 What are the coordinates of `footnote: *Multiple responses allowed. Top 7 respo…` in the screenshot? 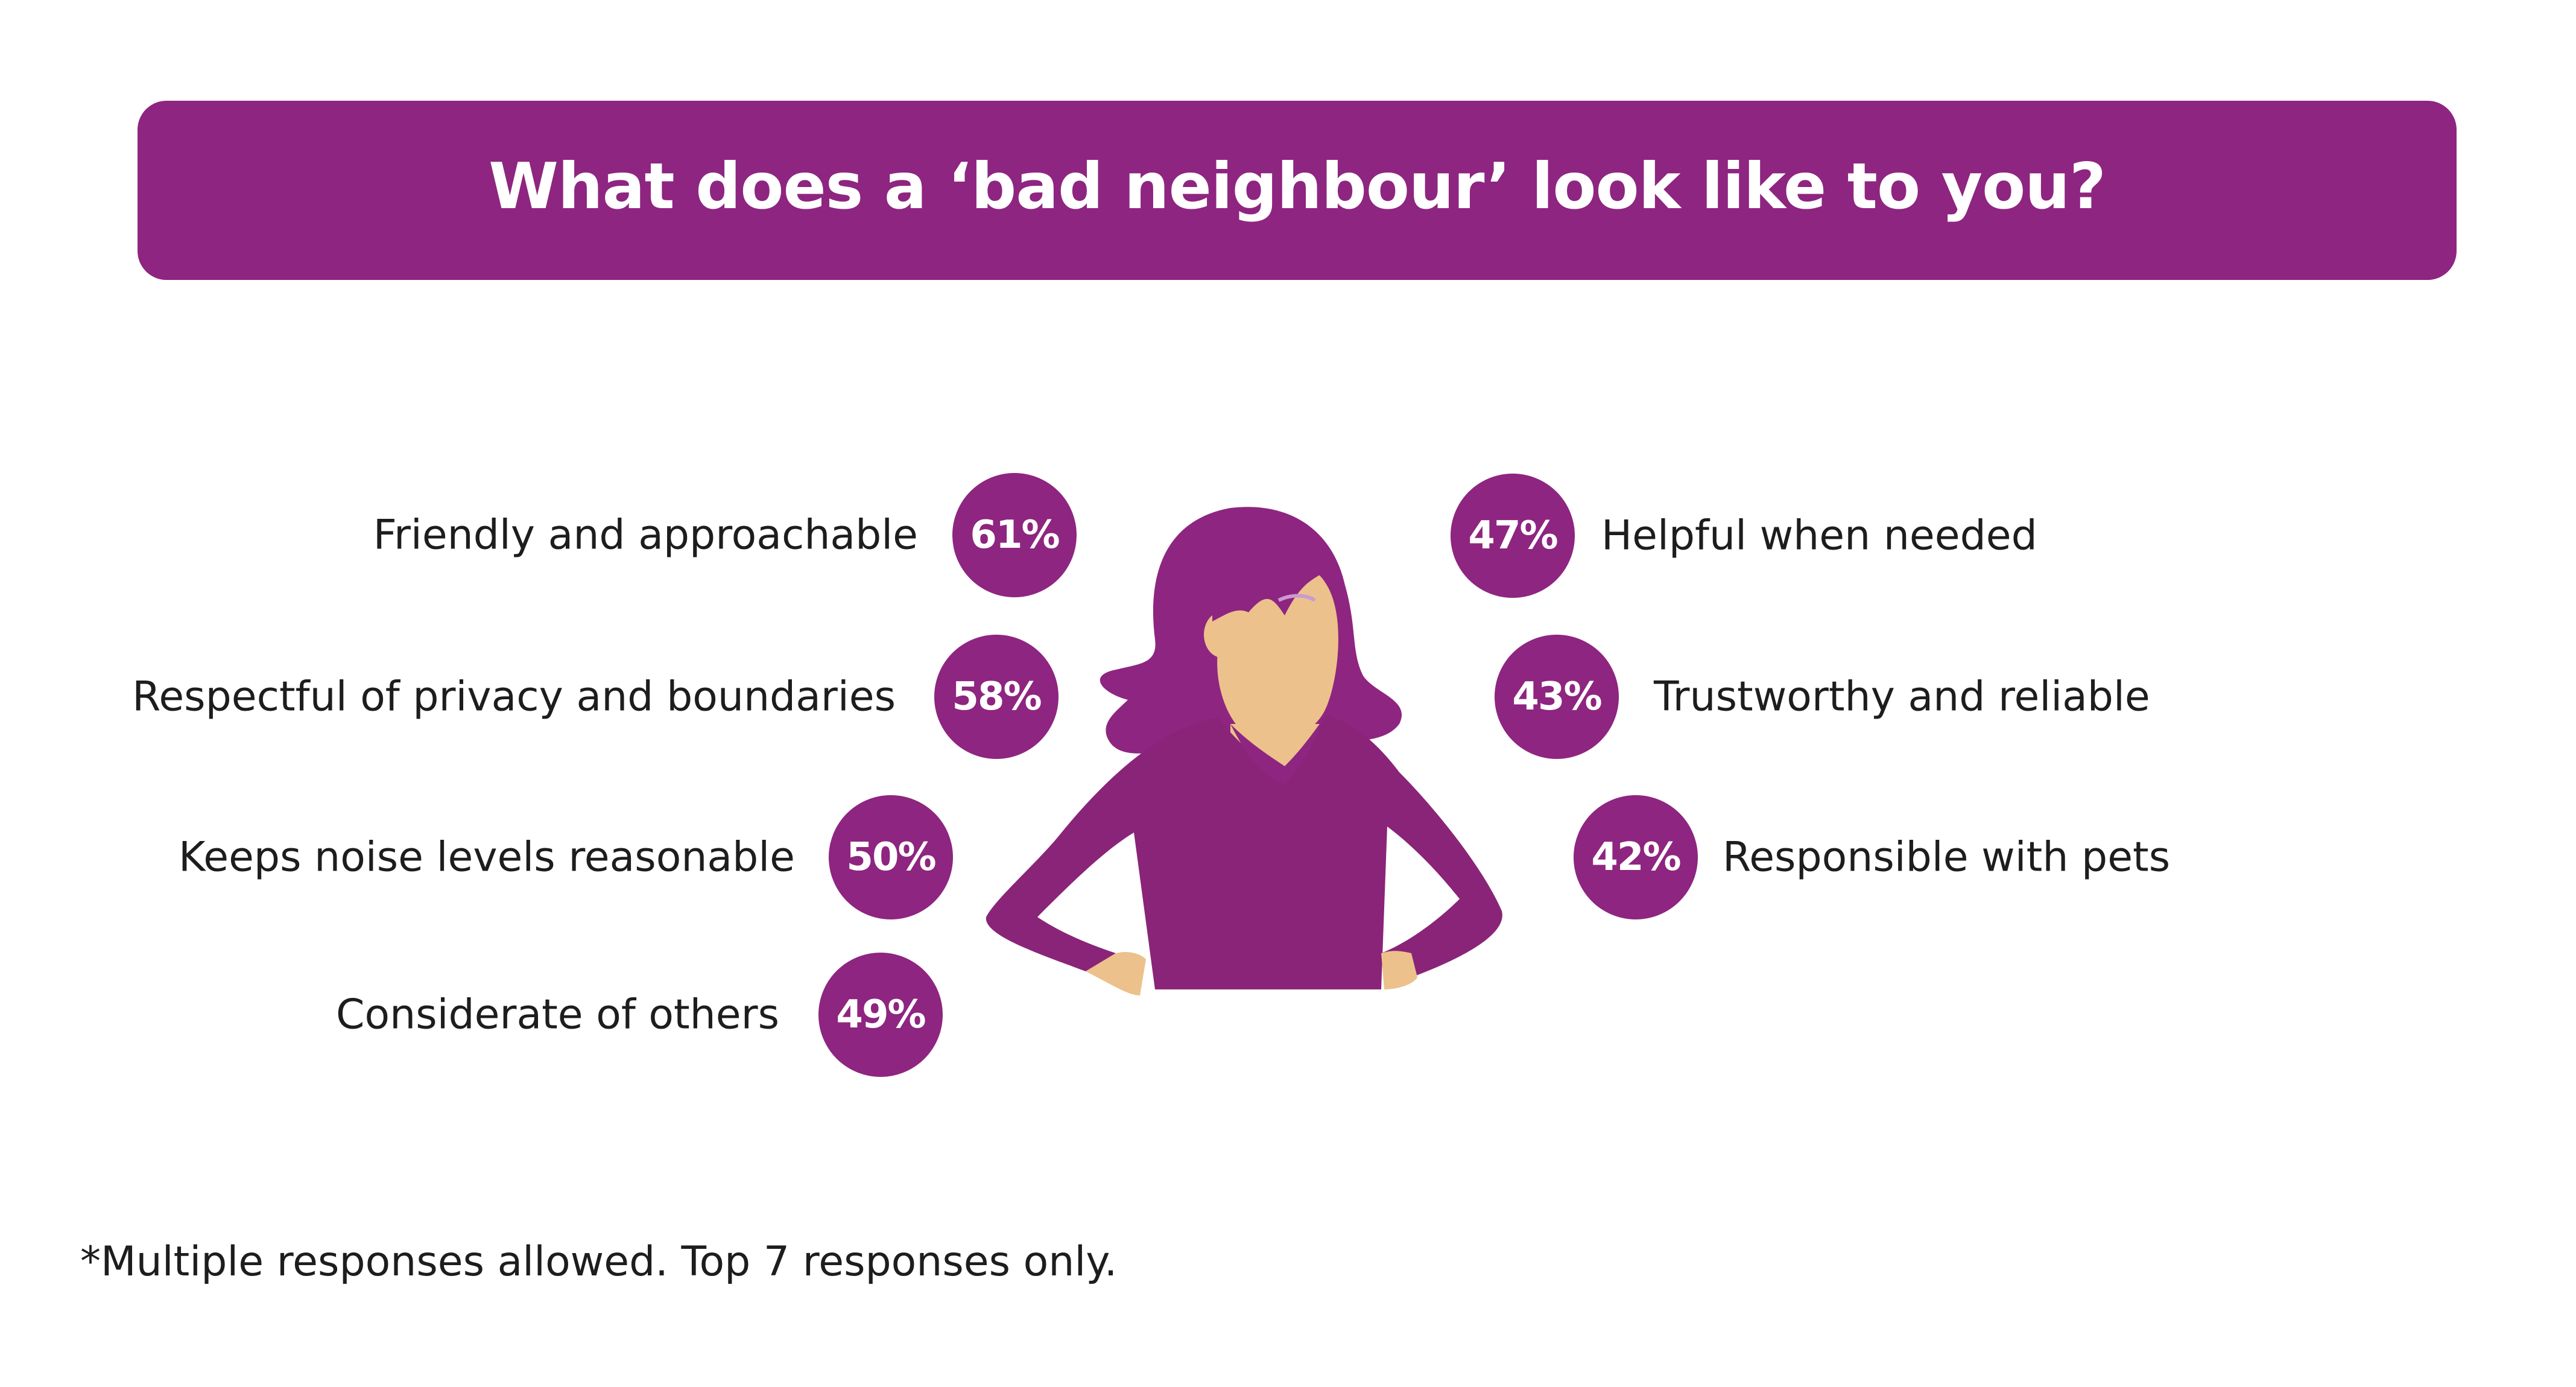 It's located at (599, 1262).